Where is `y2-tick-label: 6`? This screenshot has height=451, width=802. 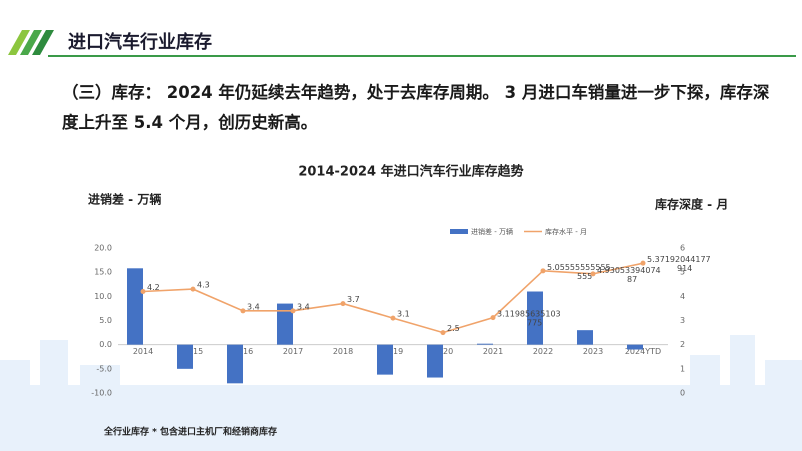 y2-tick-label: 6 is located at coordinates (682, 248).